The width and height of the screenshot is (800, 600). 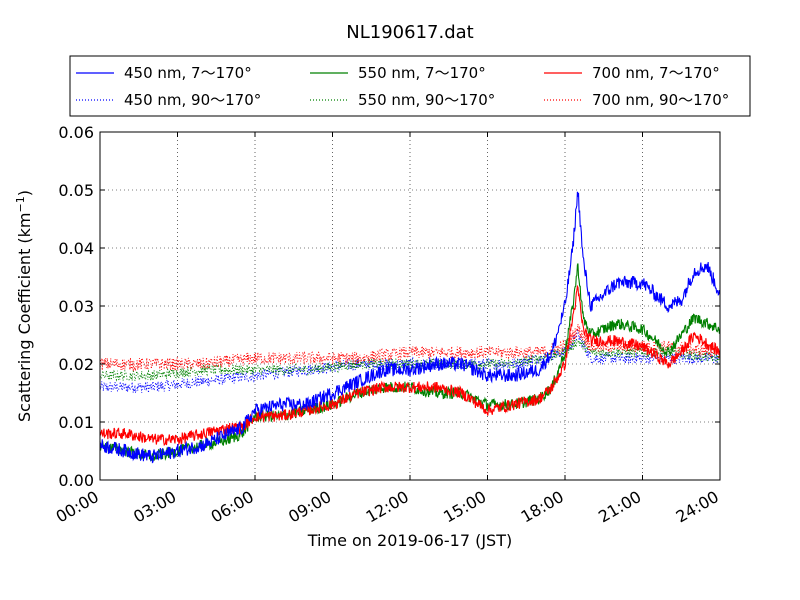 What do you see at coordinates (232, 507) in the screenshot?
I see `x-tick-label: 06:00` at bounding box center [232, 507].